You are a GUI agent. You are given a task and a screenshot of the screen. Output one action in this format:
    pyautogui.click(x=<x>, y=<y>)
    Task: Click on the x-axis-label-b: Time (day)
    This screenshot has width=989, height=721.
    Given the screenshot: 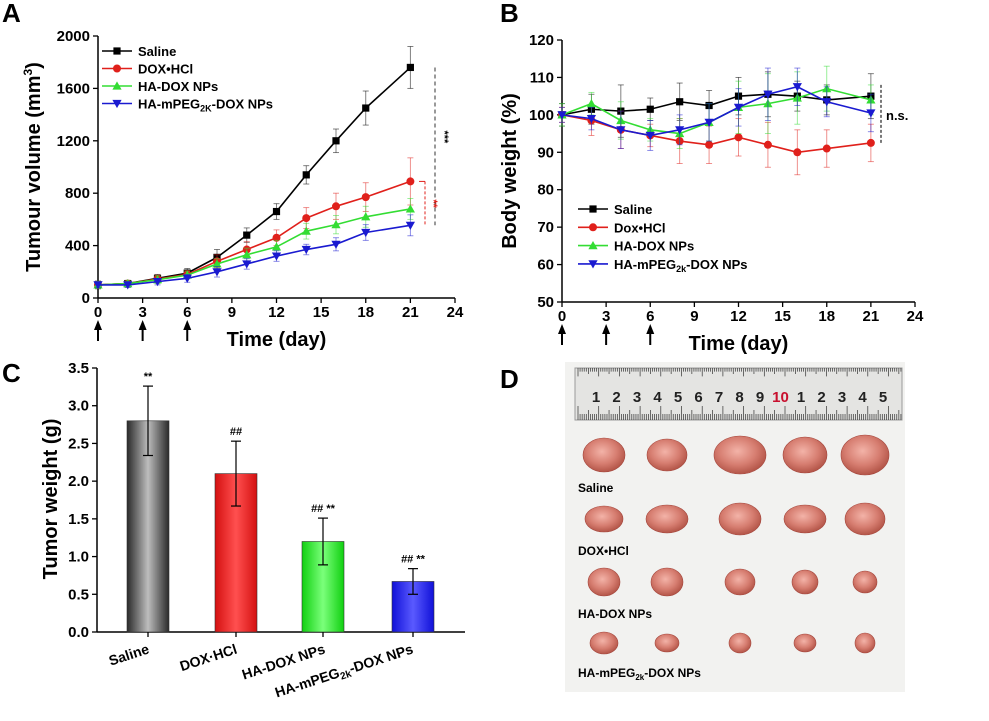 What is the action you would take?
    pyautogui.click(x=739, y=344)
    